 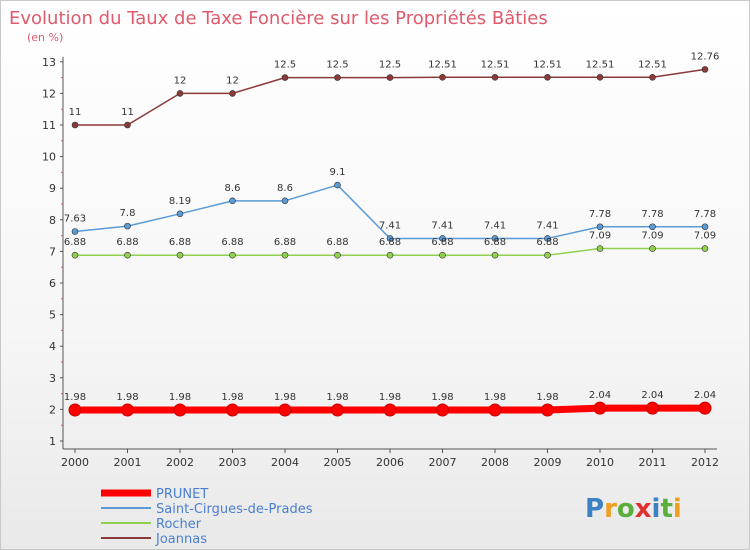 I want to click on y-tick-label: 2, so click(x=52, y=409).